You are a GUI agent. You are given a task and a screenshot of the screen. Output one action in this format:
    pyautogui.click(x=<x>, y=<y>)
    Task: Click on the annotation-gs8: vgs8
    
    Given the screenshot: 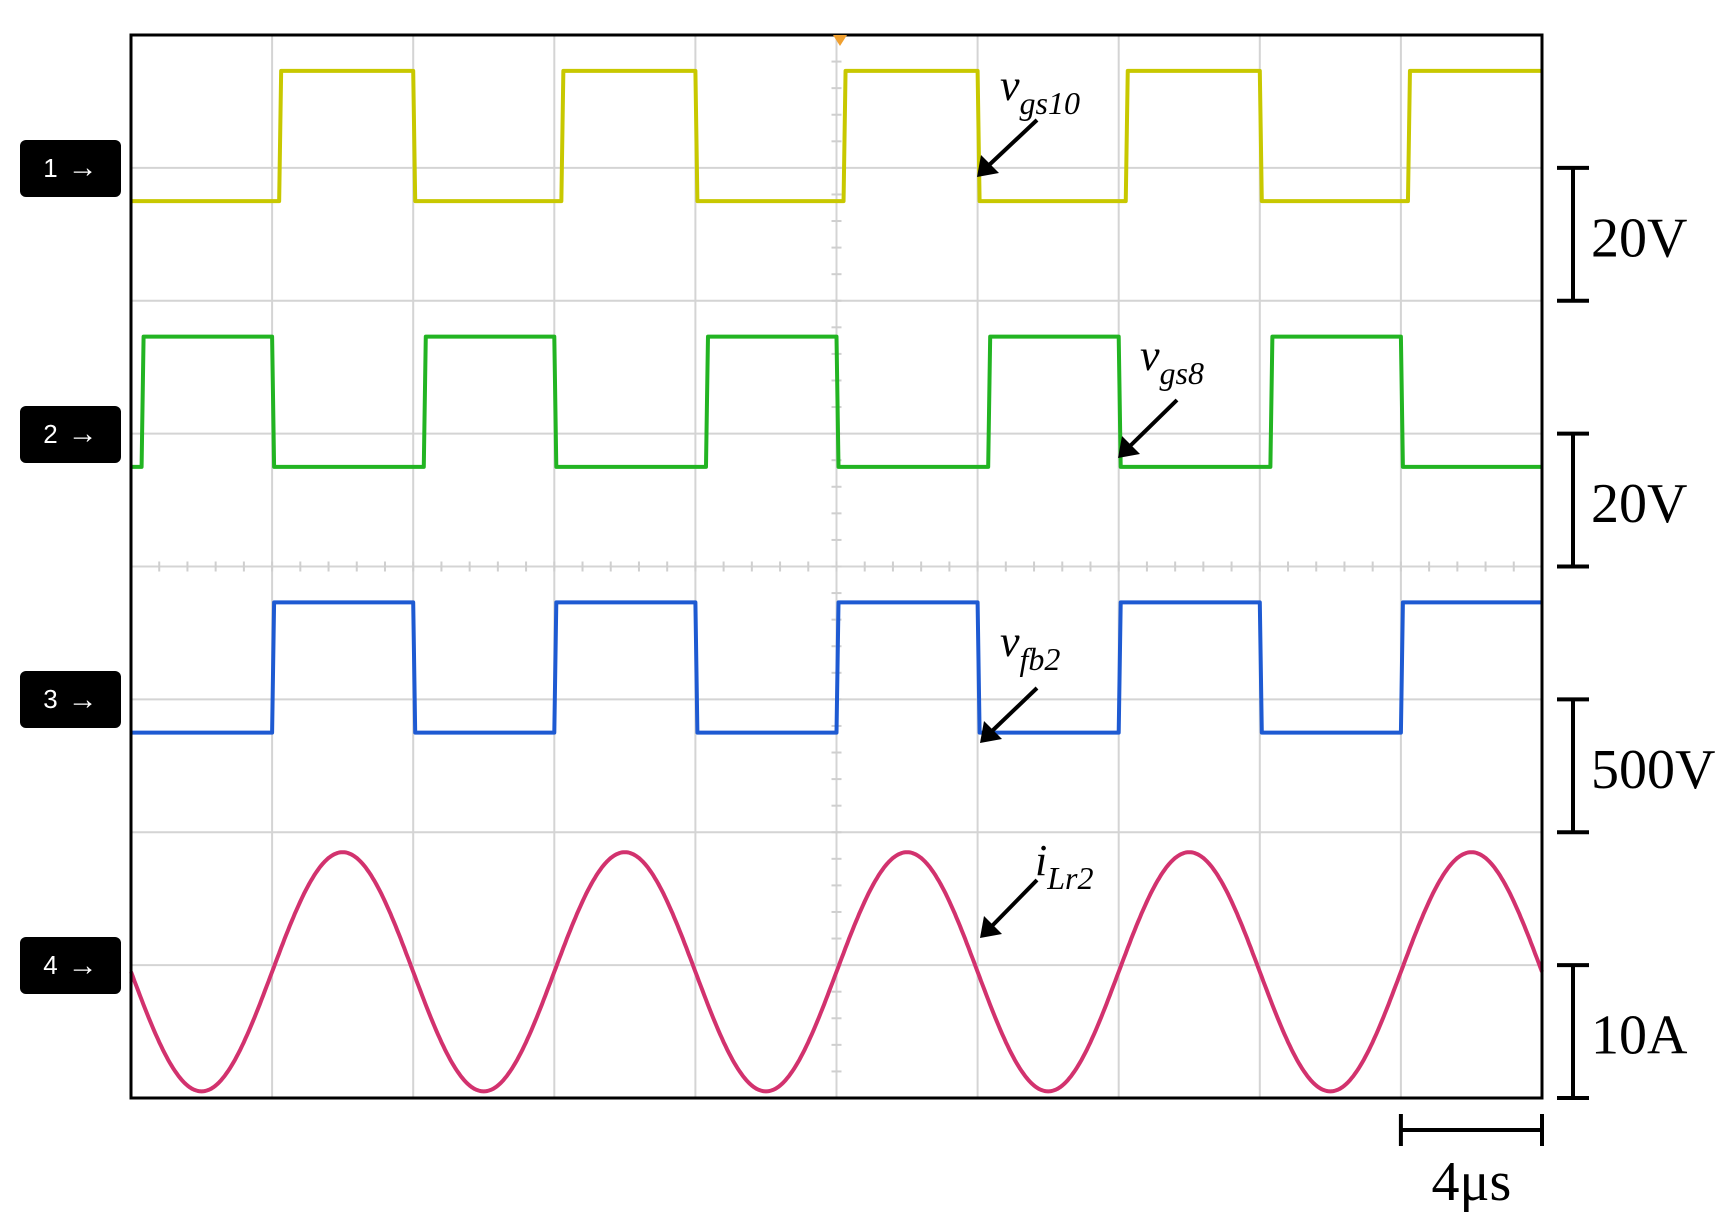 What is the action you would take?
    pyautogui.click(x=1172, y=361)
    